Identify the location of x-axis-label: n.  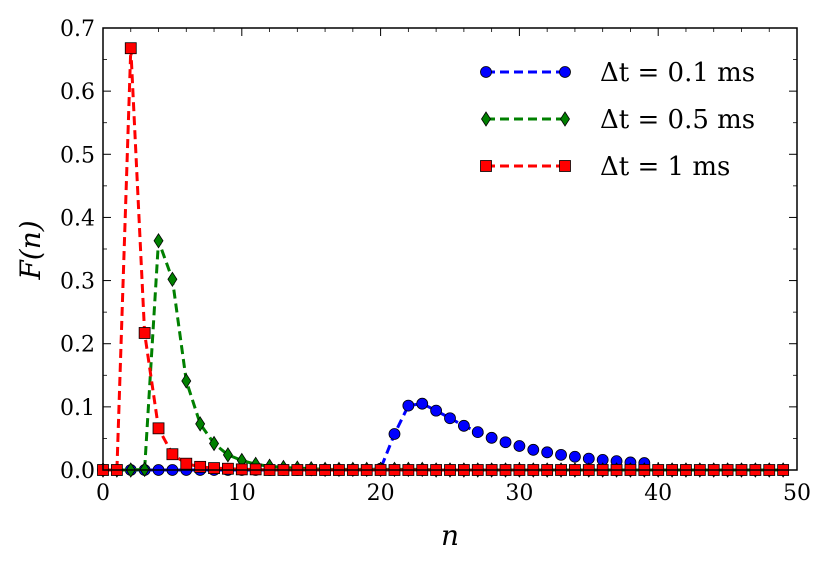
(450, 535).